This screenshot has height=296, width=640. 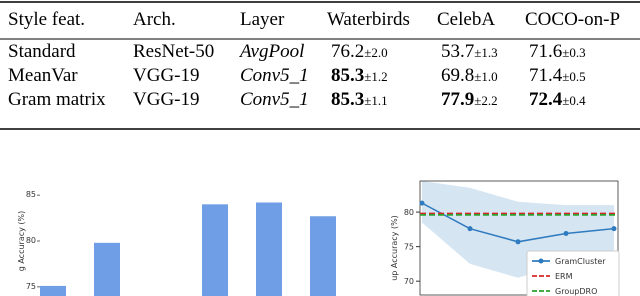 I want to click on legend-label: ERM, so click(x=564, y=276).